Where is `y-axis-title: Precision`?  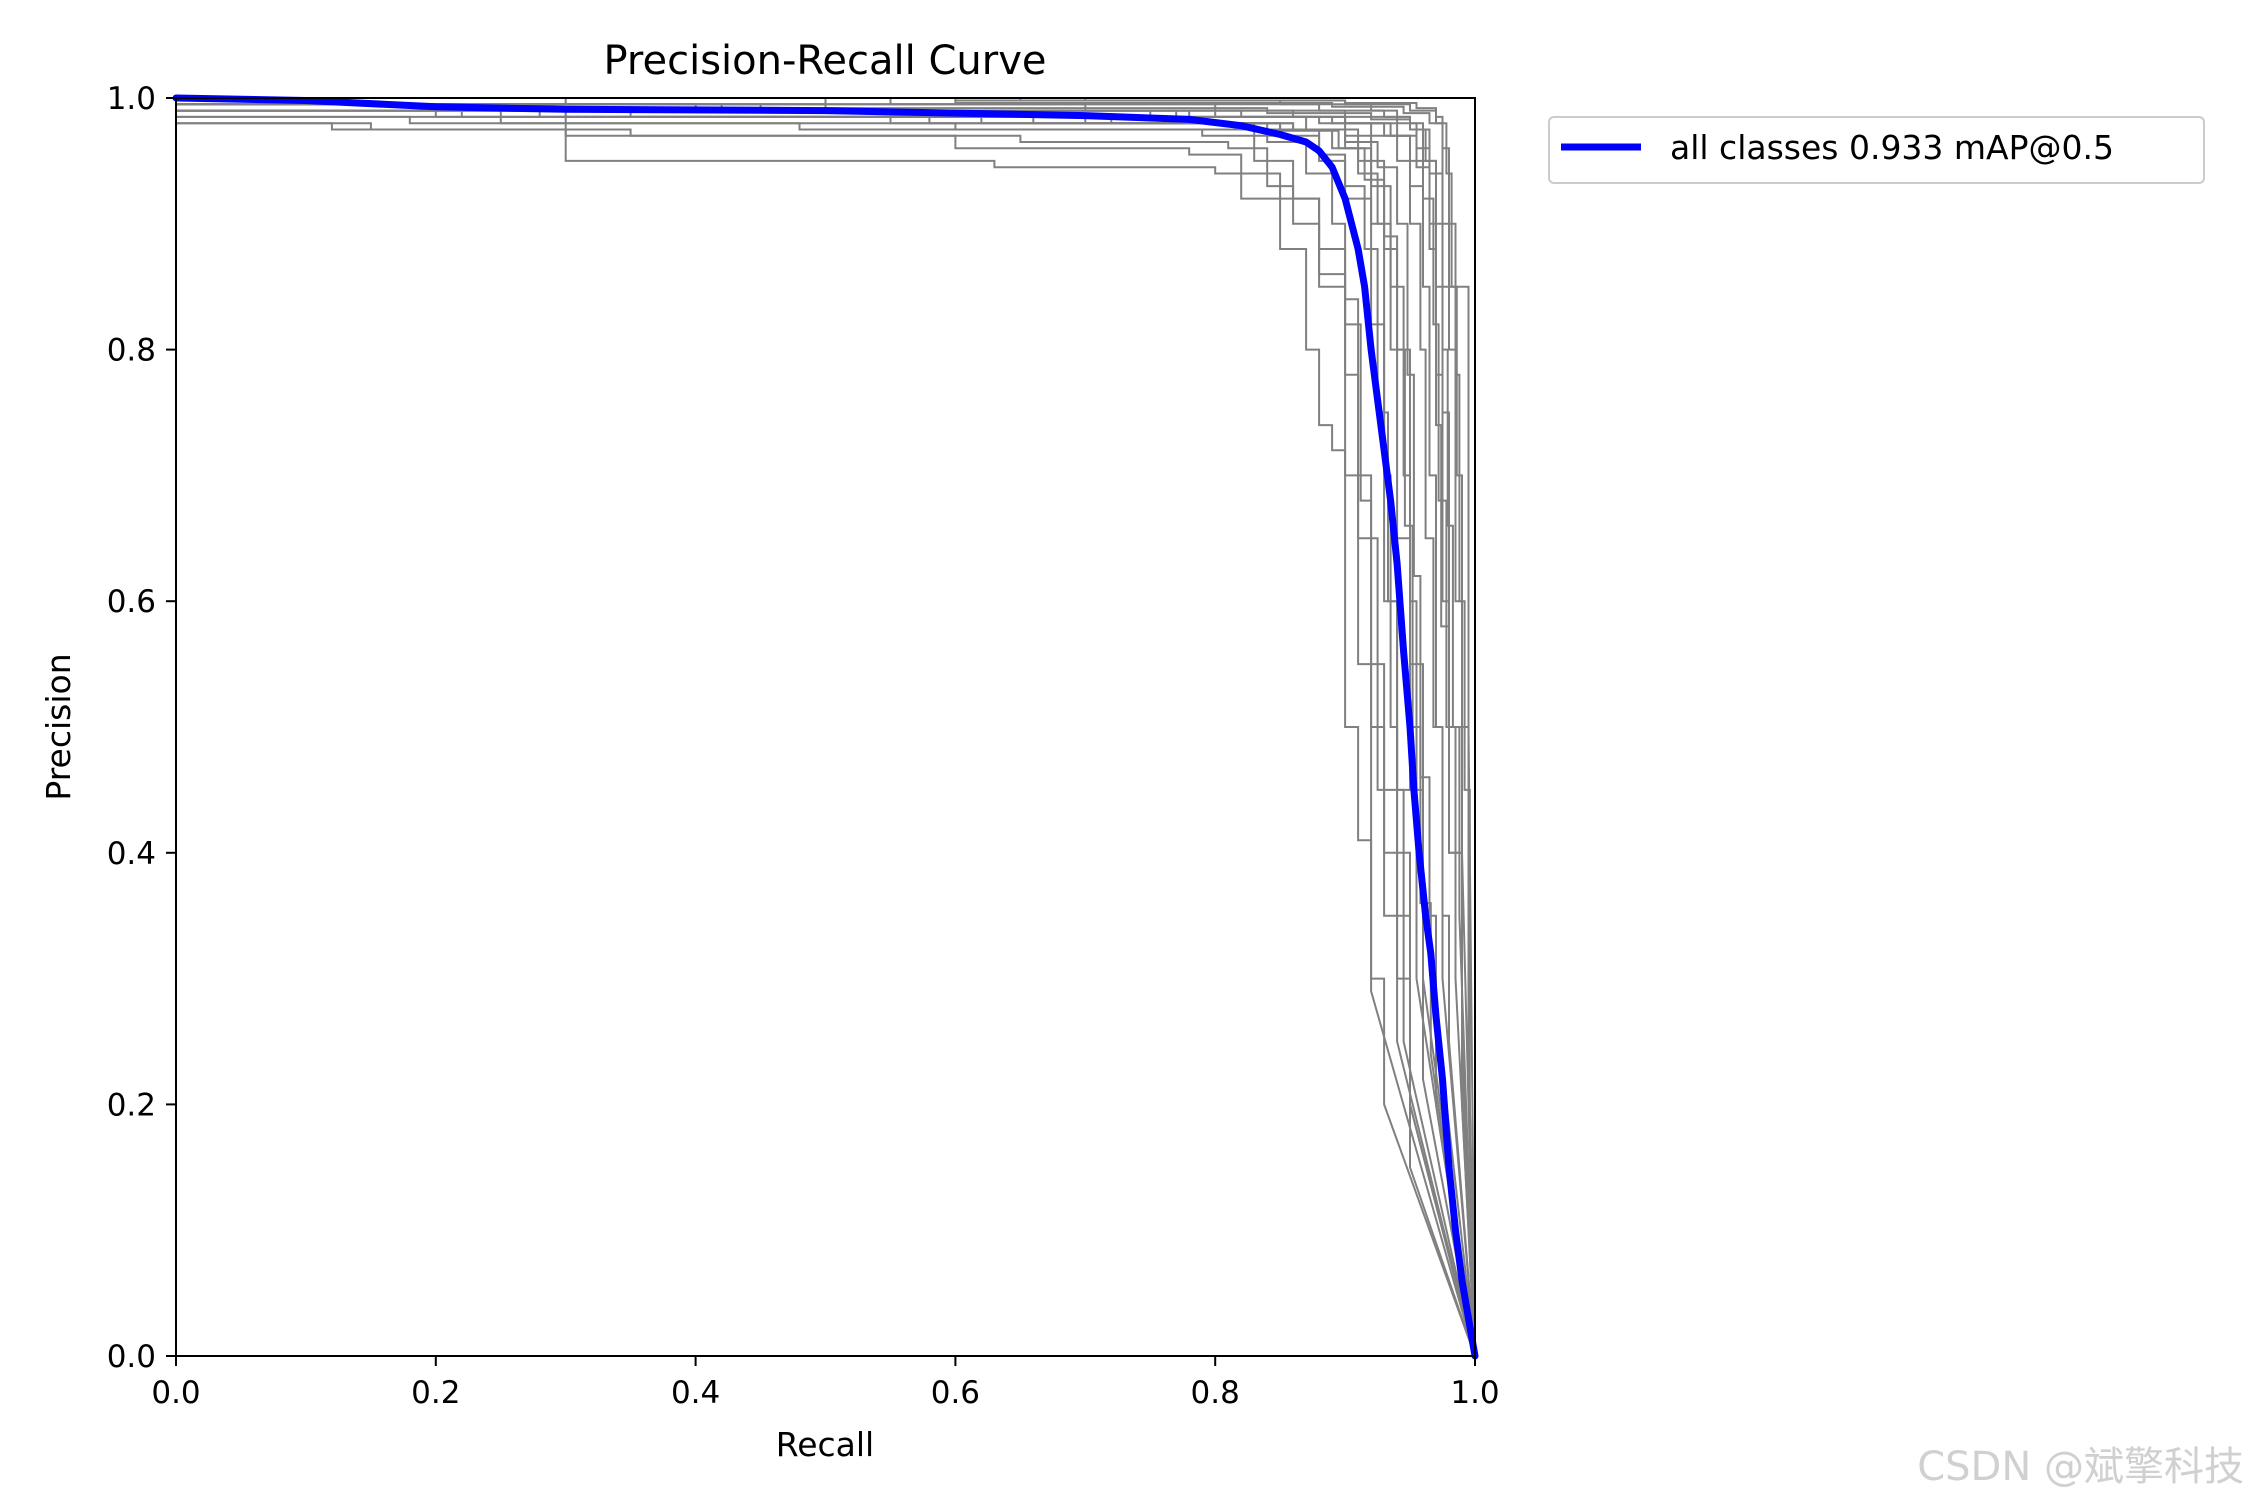
y-axis-title: Precision is located at coordinates (58, 726).